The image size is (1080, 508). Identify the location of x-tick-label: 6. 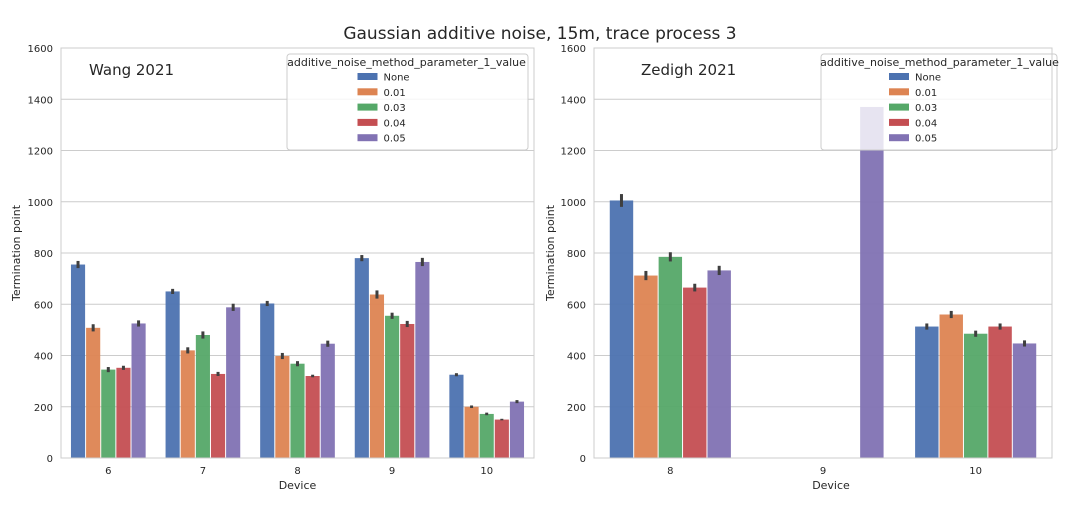
(108, 471).